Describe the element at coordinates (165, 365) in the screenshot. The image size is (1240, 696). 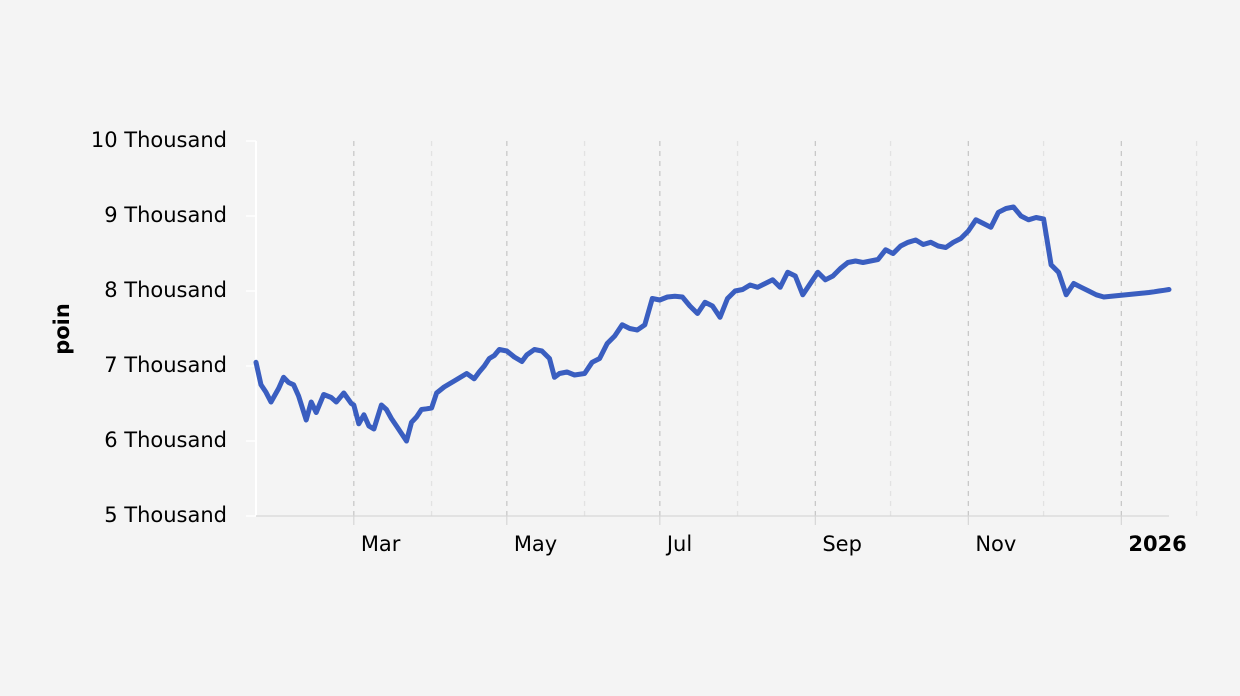
I see `y-tick-label-2: 7 Thousand` at that location.